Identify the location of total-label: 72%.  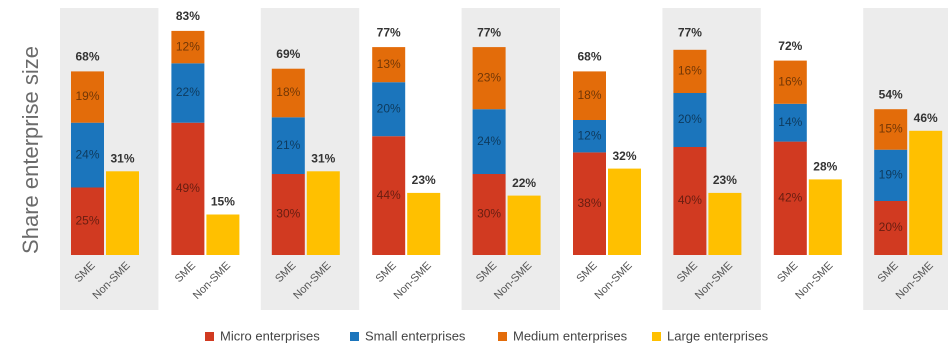
(790, 46).